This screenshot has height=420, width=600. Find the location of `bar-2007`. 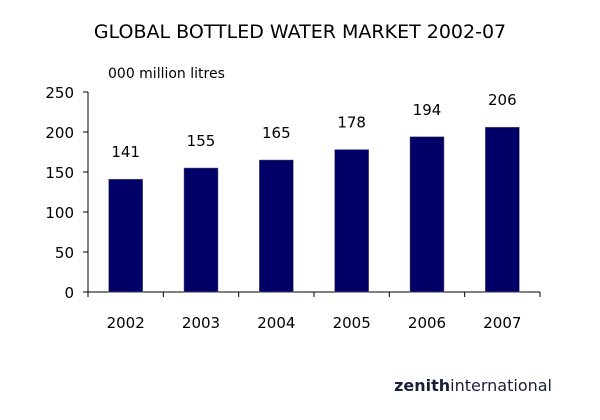

bar-2007 is located at coordinates (502, 209).